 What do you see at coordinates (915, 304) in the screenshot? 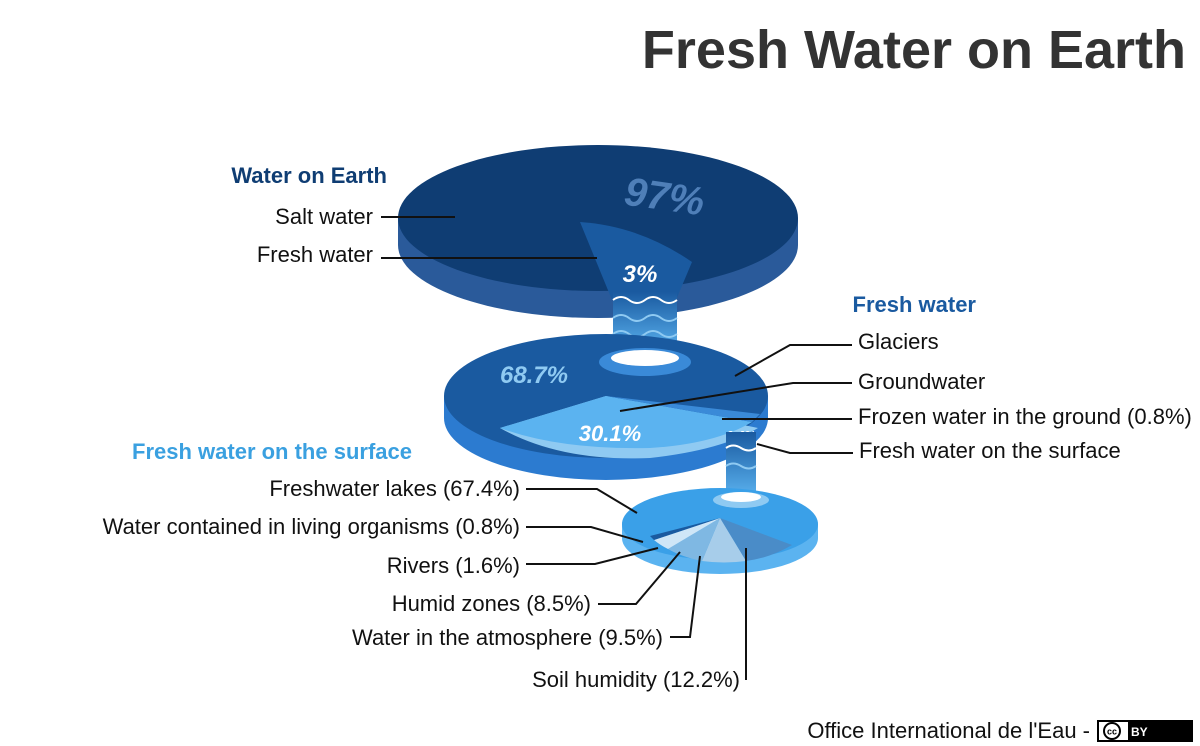
I see `fresh-water-heading: Fresh water` at bounding box center [915, 304].